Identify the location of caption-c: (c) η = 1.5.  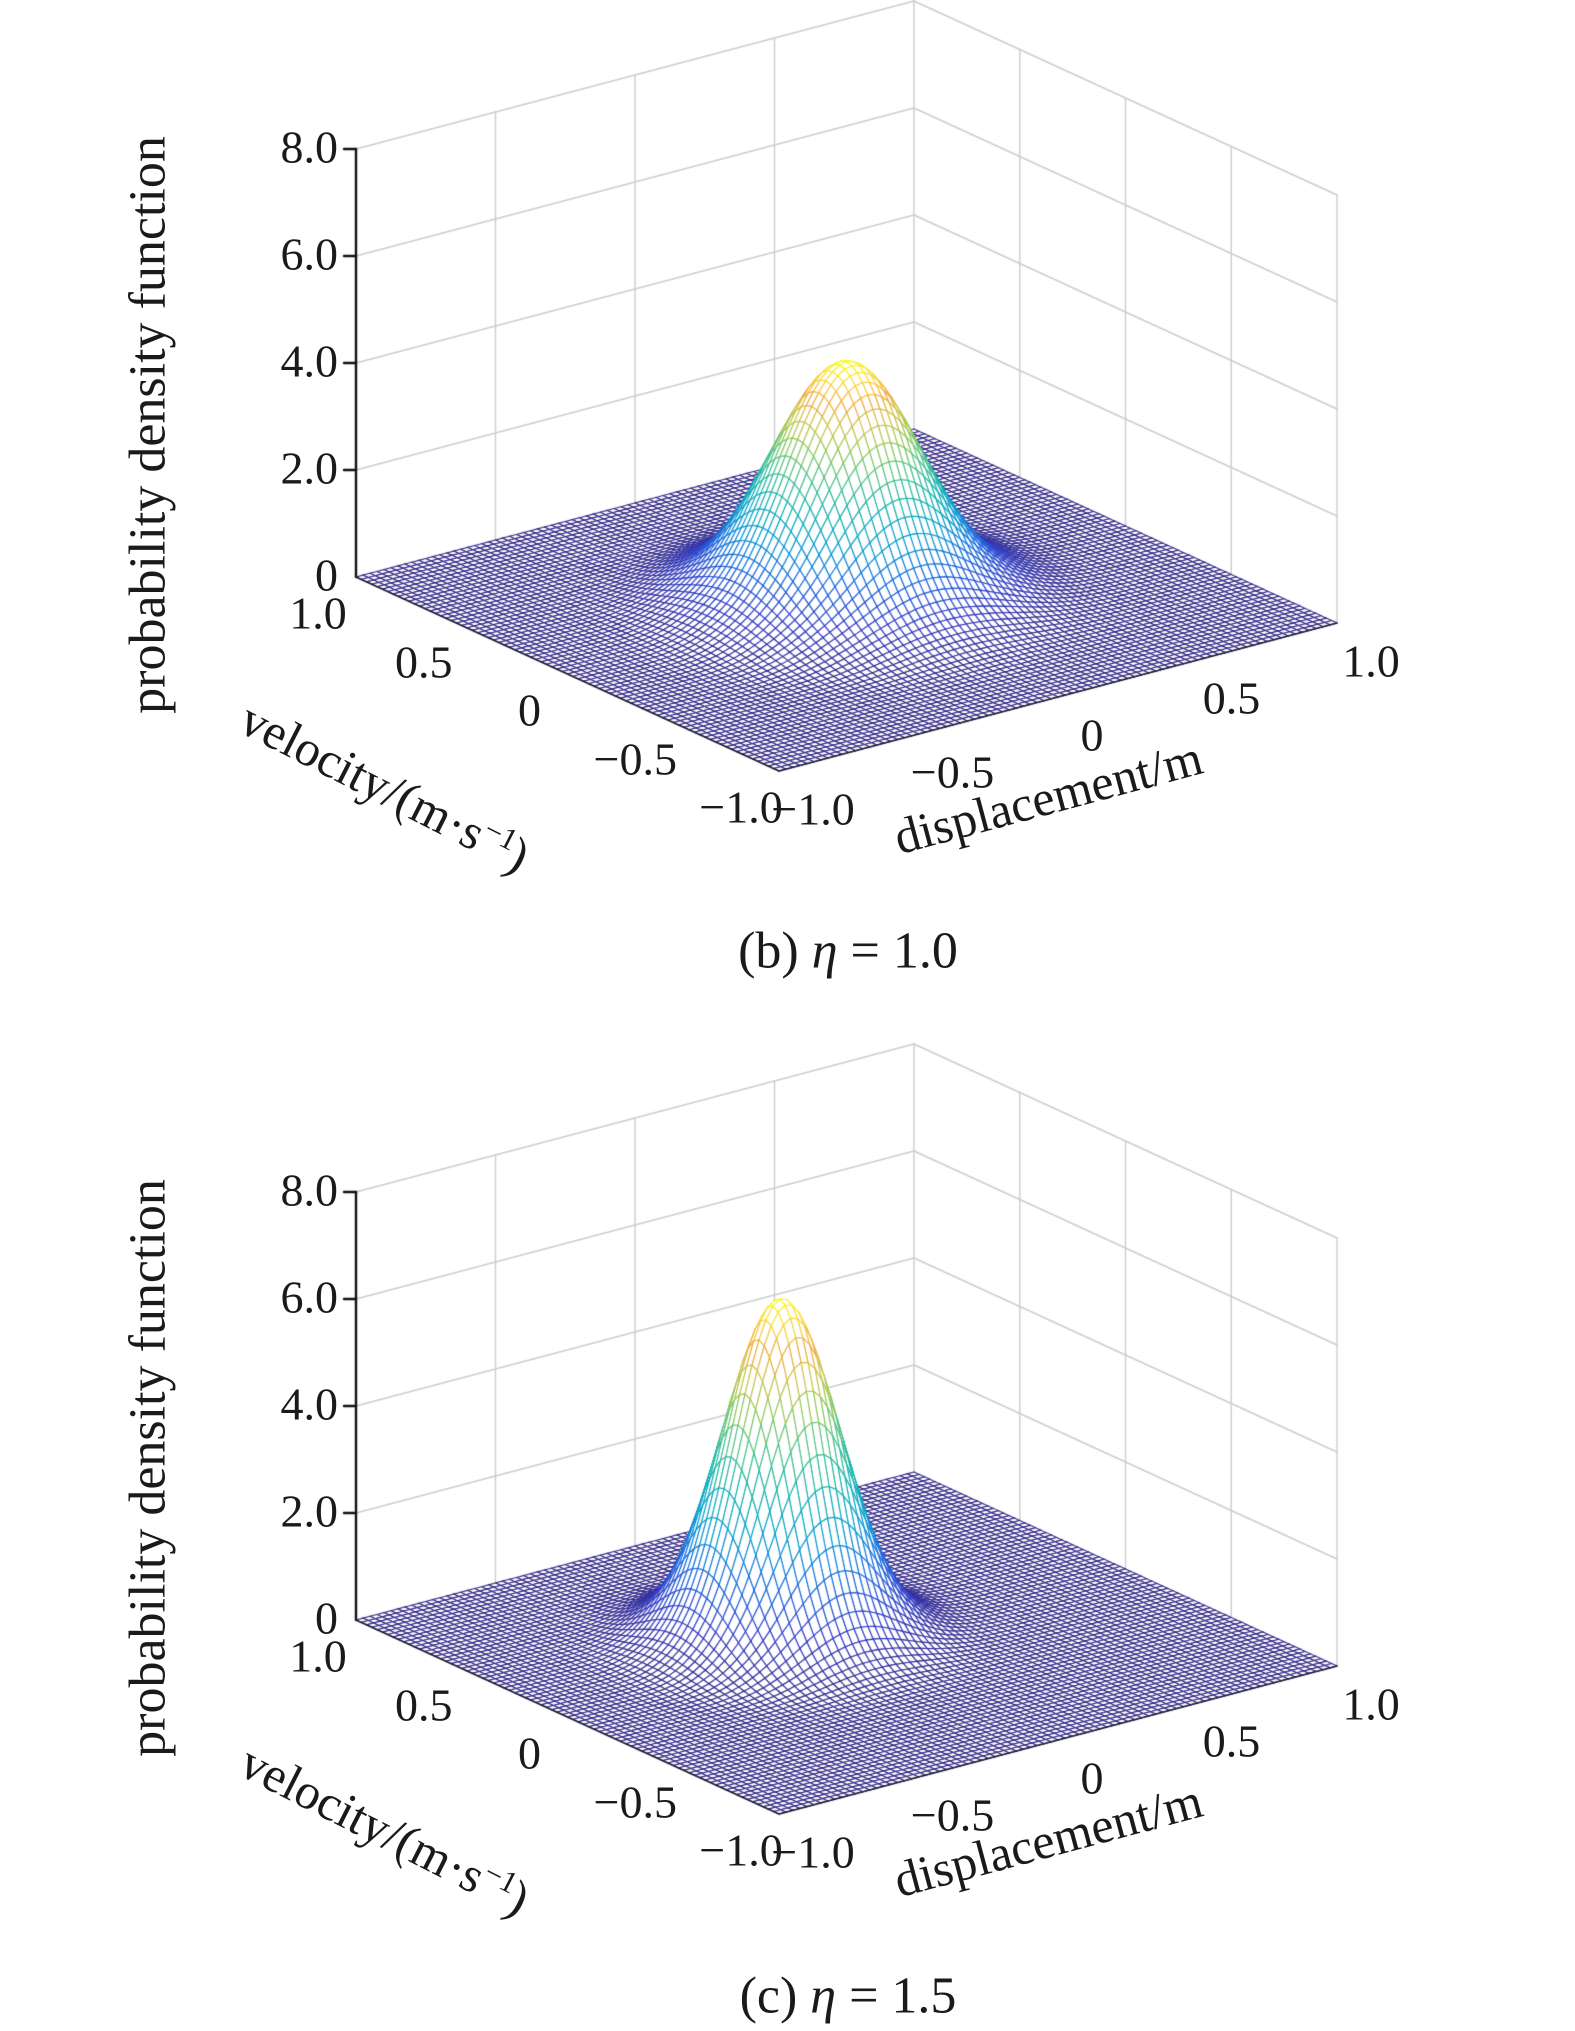
(848, 1996).